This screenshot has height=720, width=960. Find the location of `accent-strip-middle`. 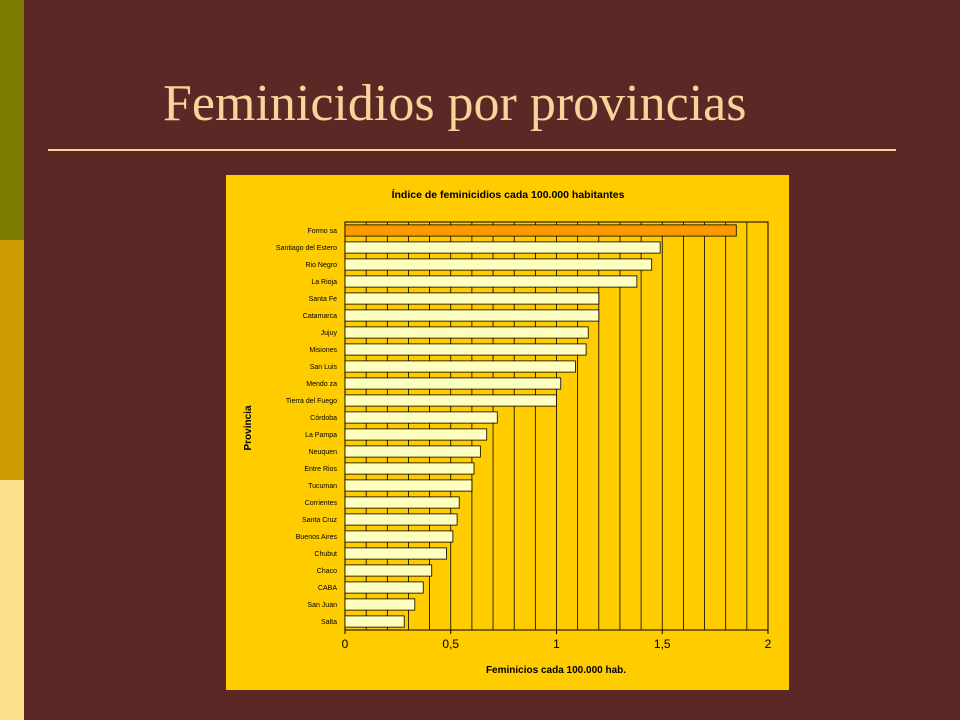

accent-strip-middle is located at coordinates (12, 360).